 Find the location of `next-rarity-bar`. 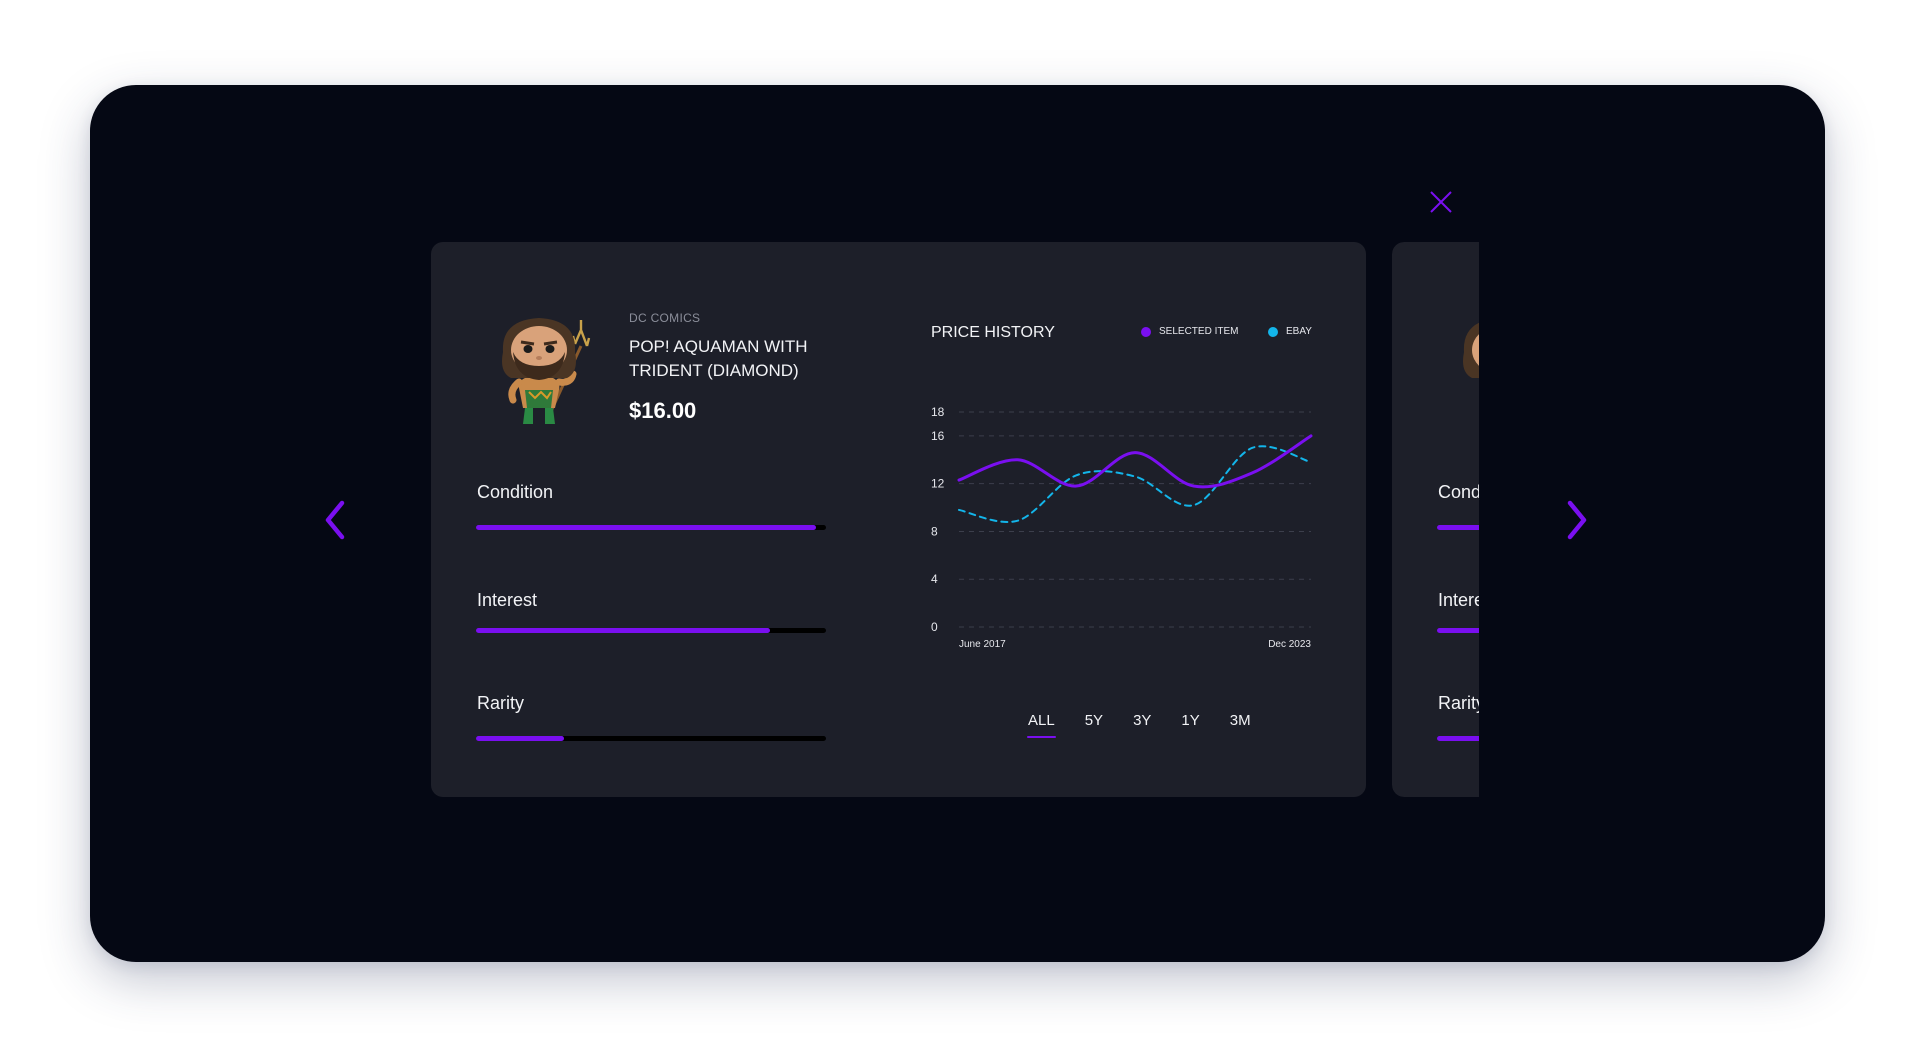

next-rarity-bar is located at coordinates (1458, 738).